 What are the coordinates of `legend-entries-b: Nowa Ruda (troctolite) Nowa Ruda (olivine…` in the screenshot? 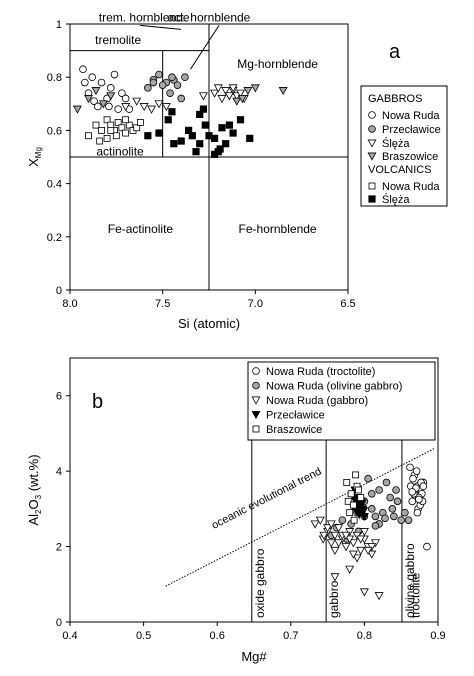 It's located at (326, 401).